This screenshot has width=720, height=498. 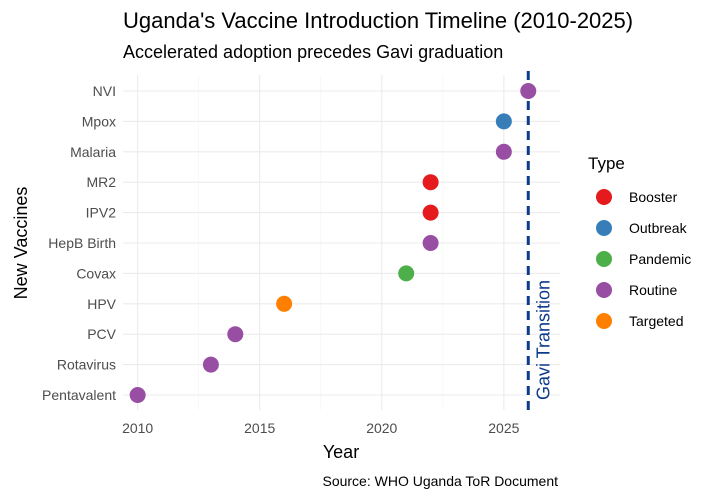 What do you see at coordinates (101, 304) in the screenshot?
I see `y-tick-label: HPV` at bounding box center [101, 304].